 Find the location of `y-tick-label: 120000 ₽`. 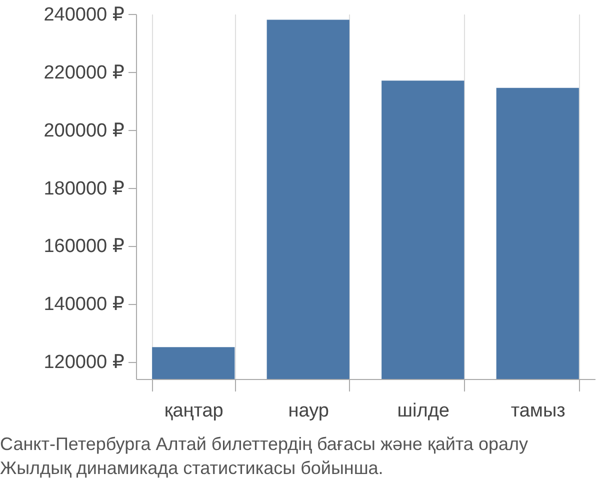

y-tick-label: 120000 ₽ is located at coordinates (84, 363).